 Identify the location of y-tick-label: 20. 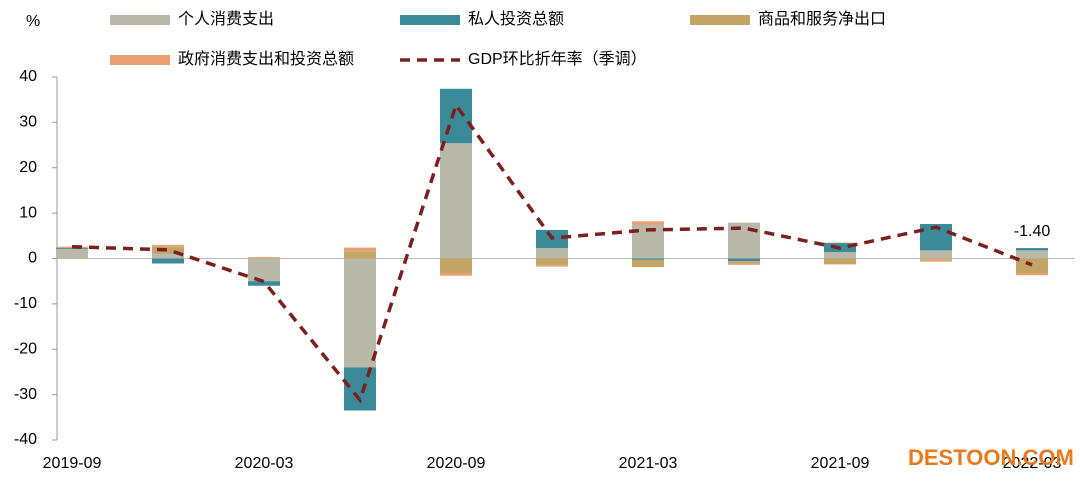
(28, 167).